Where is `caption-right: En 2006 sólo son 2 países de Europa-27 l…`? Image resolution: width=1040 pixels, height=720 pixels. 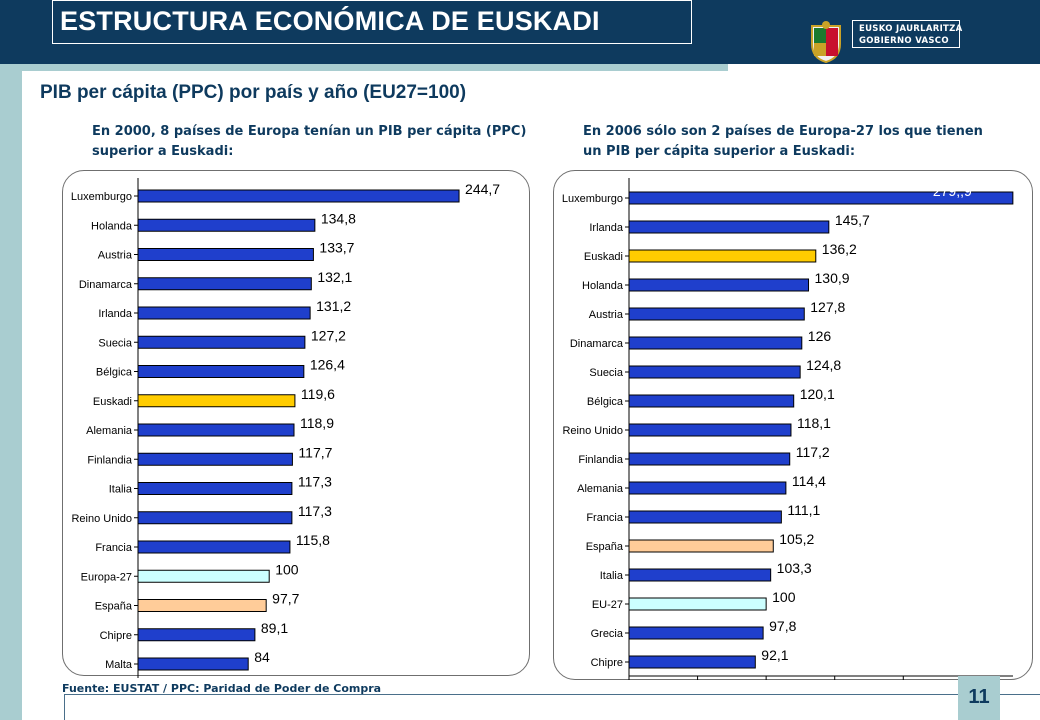 caption-right: En 2006 sólo son 2 países de Europa-27 l… is located at coordinates (783, 141).